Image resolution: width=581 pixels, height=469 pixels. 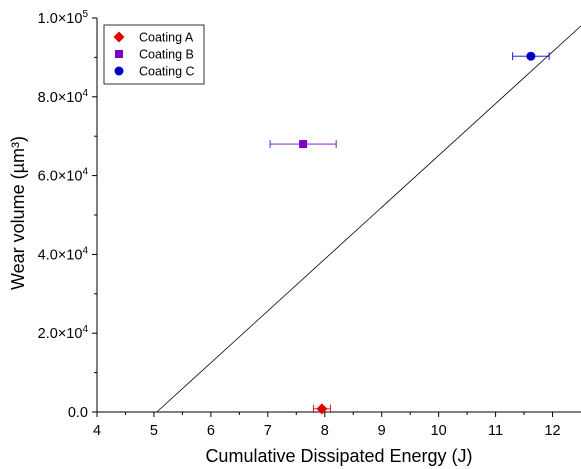 What do you see at coordinates (67, 215) in the screenshot?
I see `y-axis-ticks: 0.0 2.0×10⁴ 4.0×10⁴ 6.0×10⁴ 8.0×10⁴ 1.0×10⁵` at bounding box center [67, 215].